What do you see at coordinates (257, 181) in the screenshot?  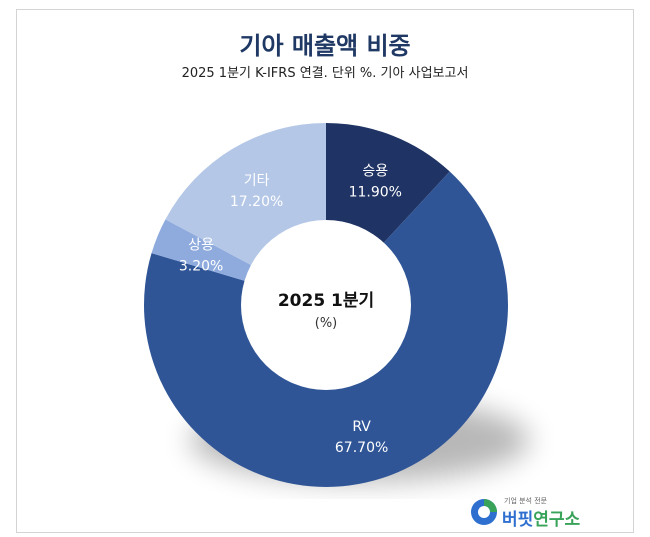 I see `slice-label-3: 기타` at bounding box center [257, 181].